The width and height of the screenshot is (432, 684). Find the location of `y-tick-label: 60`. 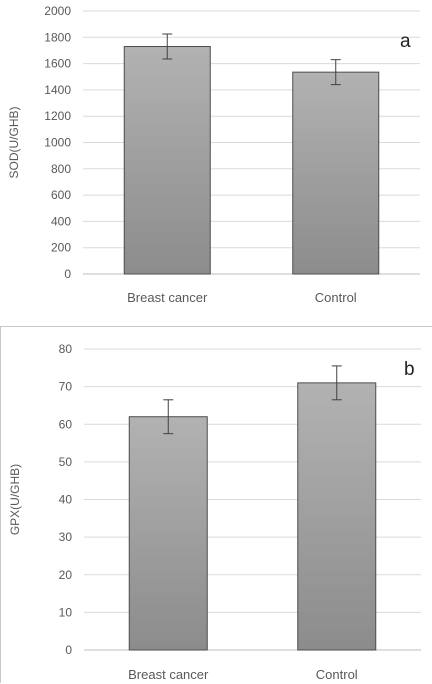

y-tick-label: 60 is located at coordinates (66, 424).